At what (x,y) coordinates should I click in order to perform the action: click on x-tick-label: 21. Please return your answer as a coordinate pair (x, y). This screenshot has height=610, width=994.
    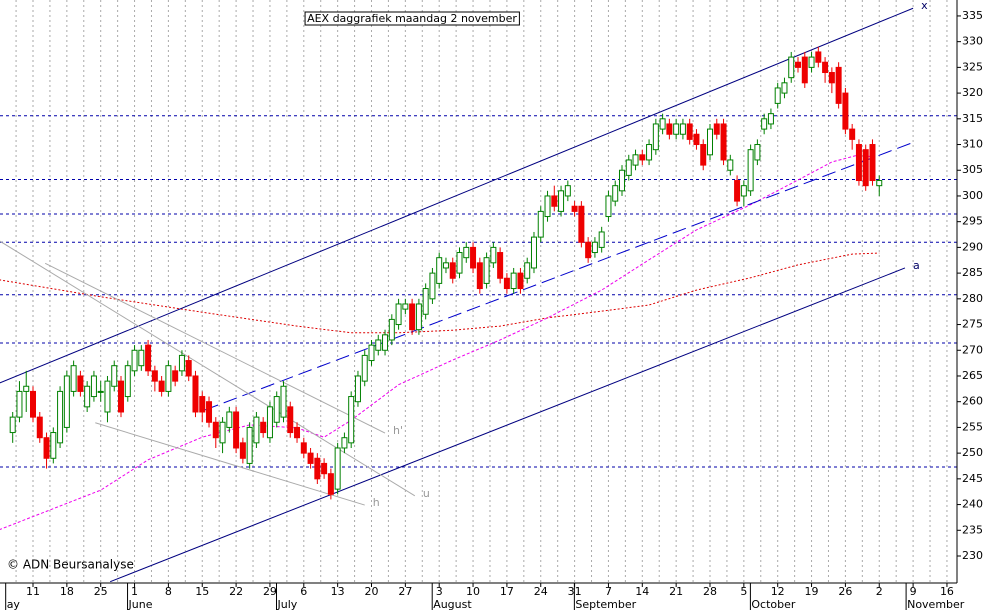
    Looking at the image, I should click on (676, 591).